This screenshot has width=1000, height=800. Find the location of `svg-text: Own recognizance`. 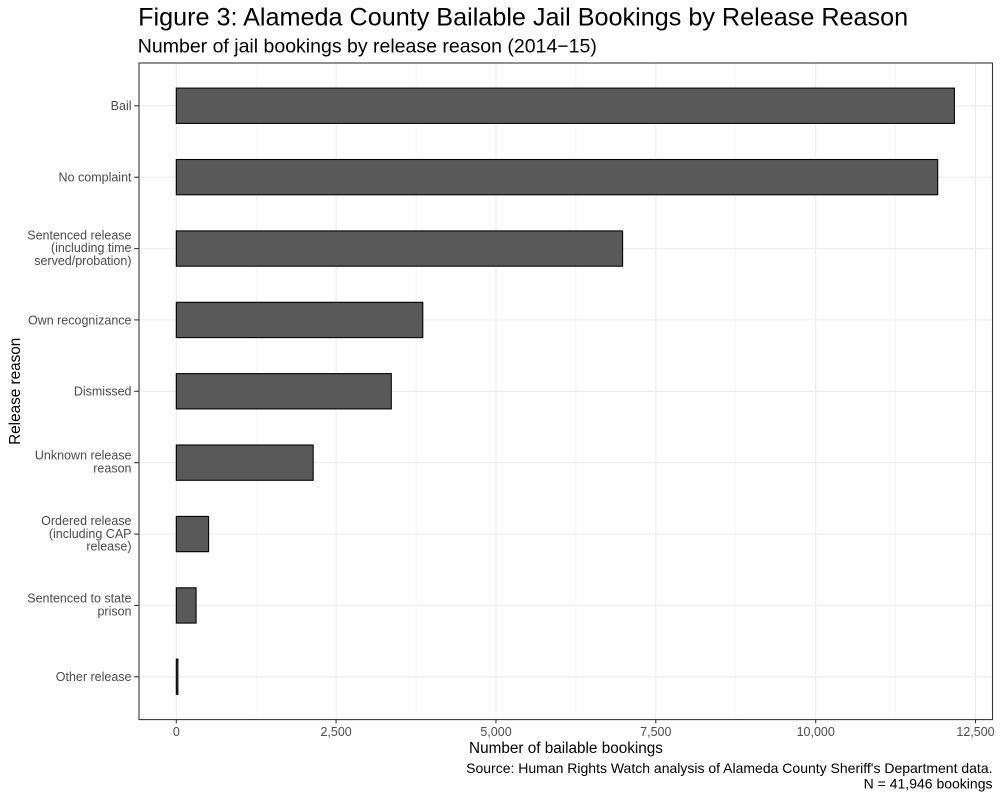

svg-text: Own recognizance is located at coordinates (80, 320).